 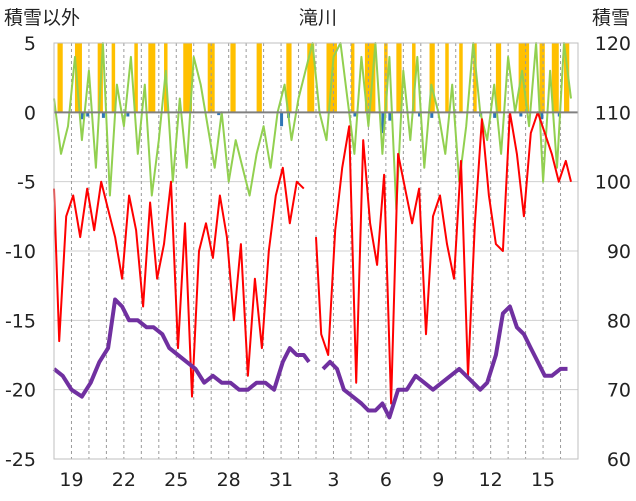 I want to click on x-tick-label: 3, so click(x=333, y=480).